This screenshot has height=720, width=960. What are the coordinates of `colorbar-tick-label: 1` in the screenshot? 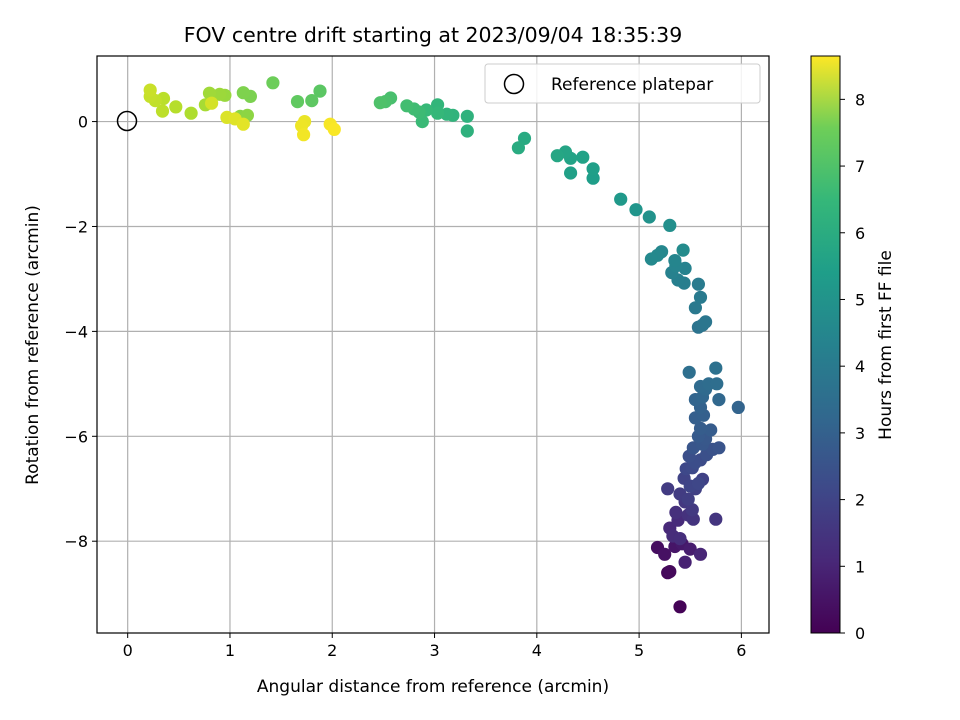 It's located at (860, 566).